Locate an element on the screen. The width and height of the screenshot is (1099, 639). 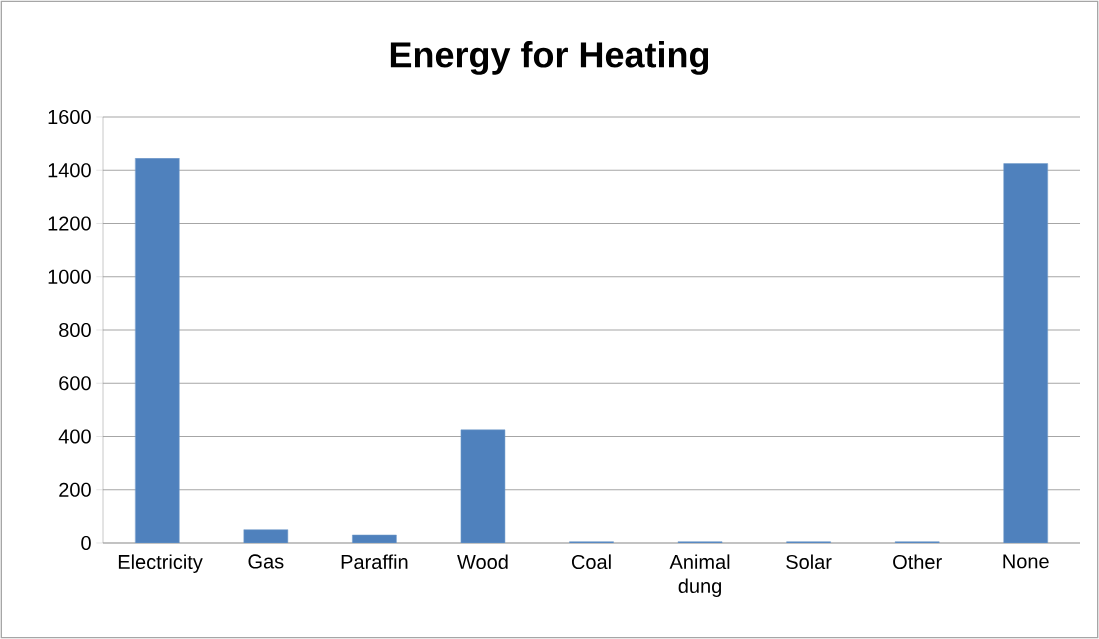
y-tick-label: 0 is located at coordinates (86, 543).